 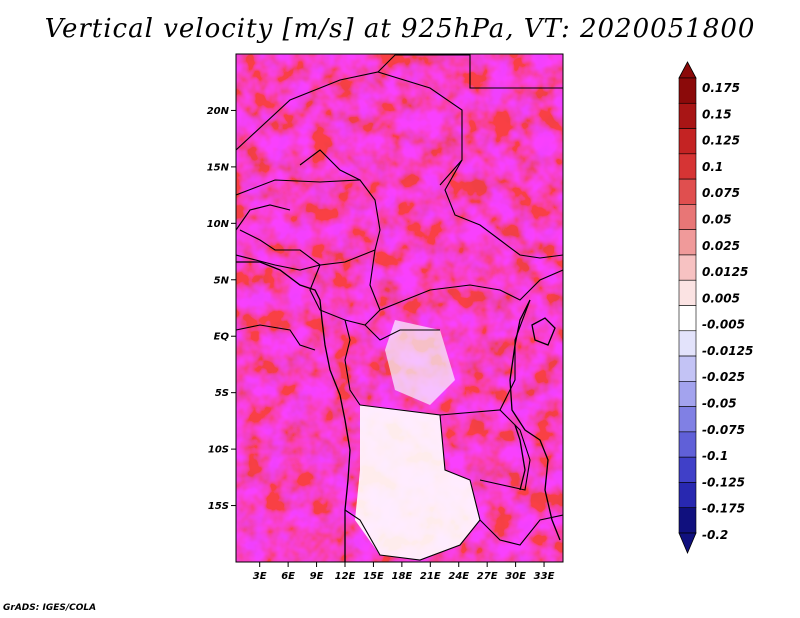 What do you see at coordinates (373, 576) in the screenshot?
I see `lon-label: 15E` at bounding box center [373, 576].